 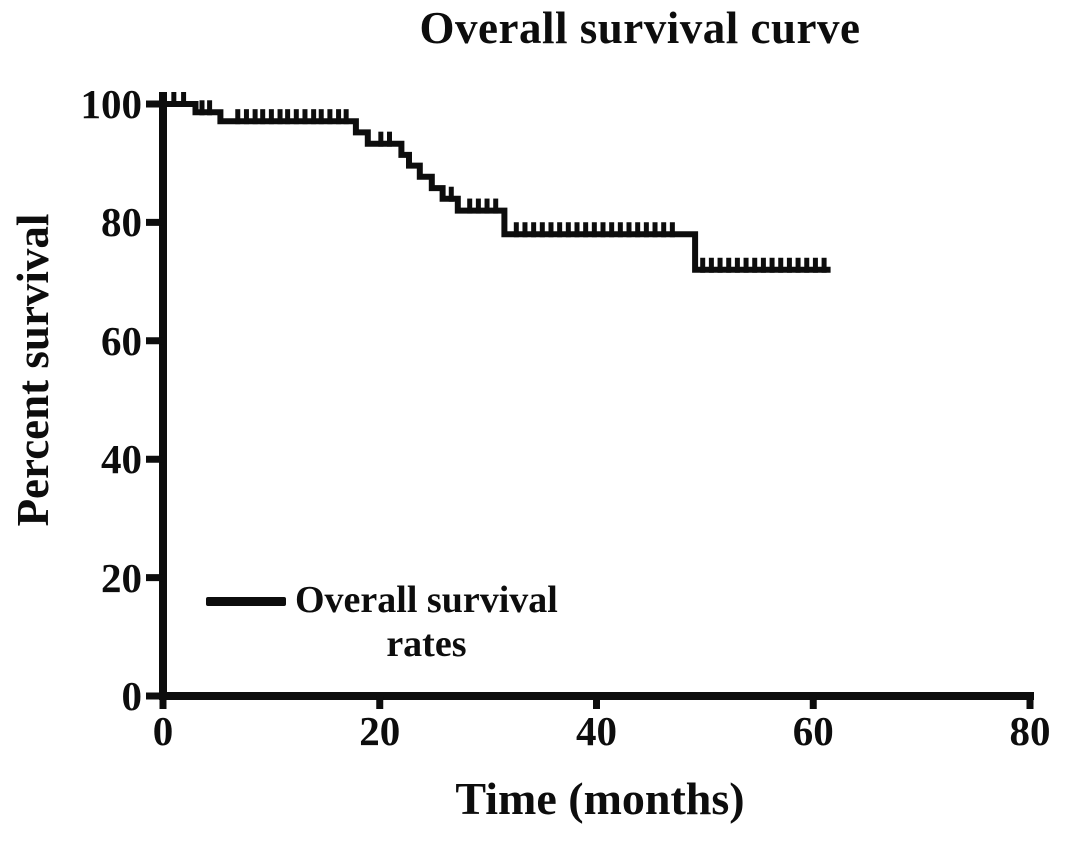 I want to click on y-tick-label: 40, so click(x=121, y=459).